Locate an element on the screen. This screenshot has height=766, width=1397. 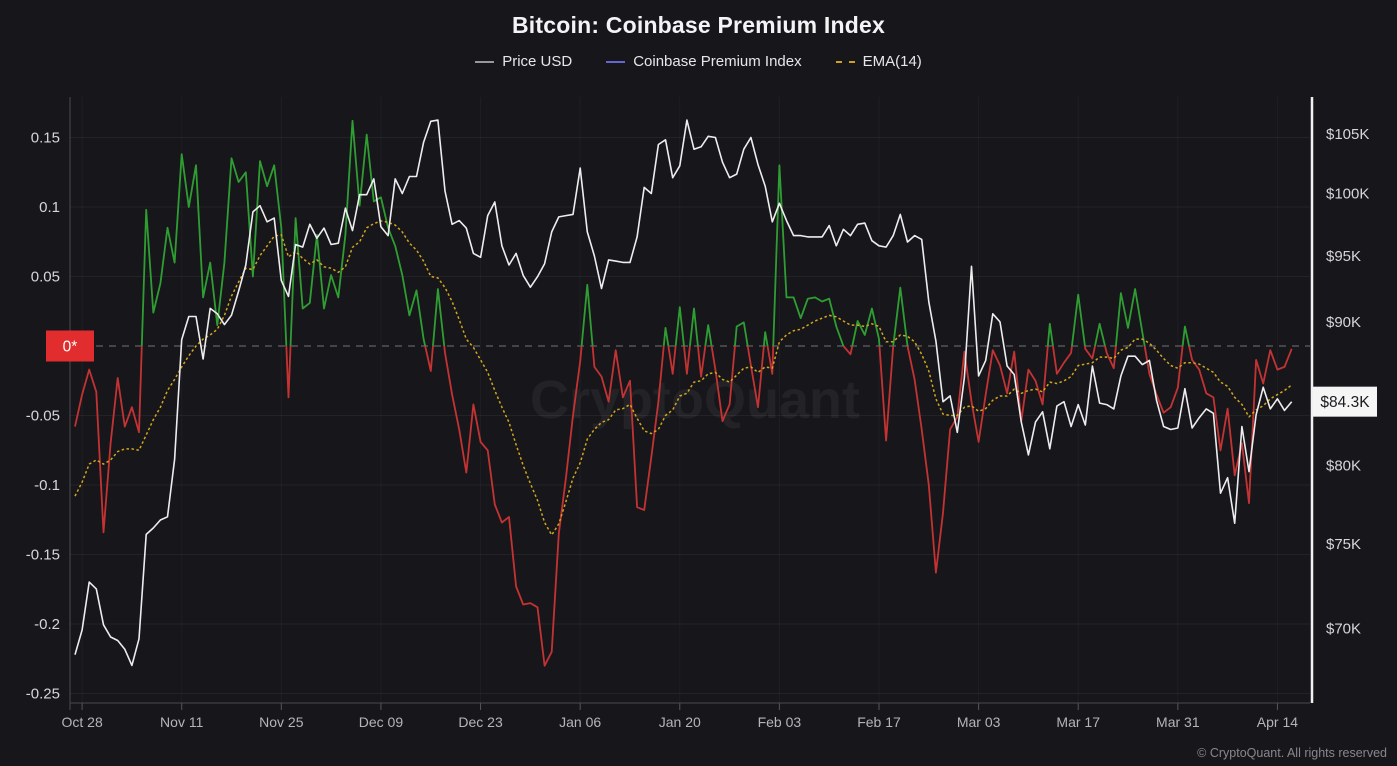
ema-legend-marker-icon is located at coordinates (845, 61).